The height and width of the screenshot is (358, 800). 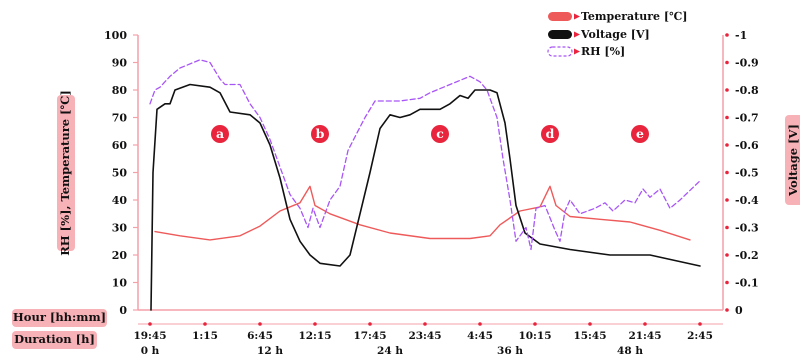 What do you see at coordinates (577, 34) in the screenshot?
I see `legend-arrow-voltage` at bounding box center [577, 34].